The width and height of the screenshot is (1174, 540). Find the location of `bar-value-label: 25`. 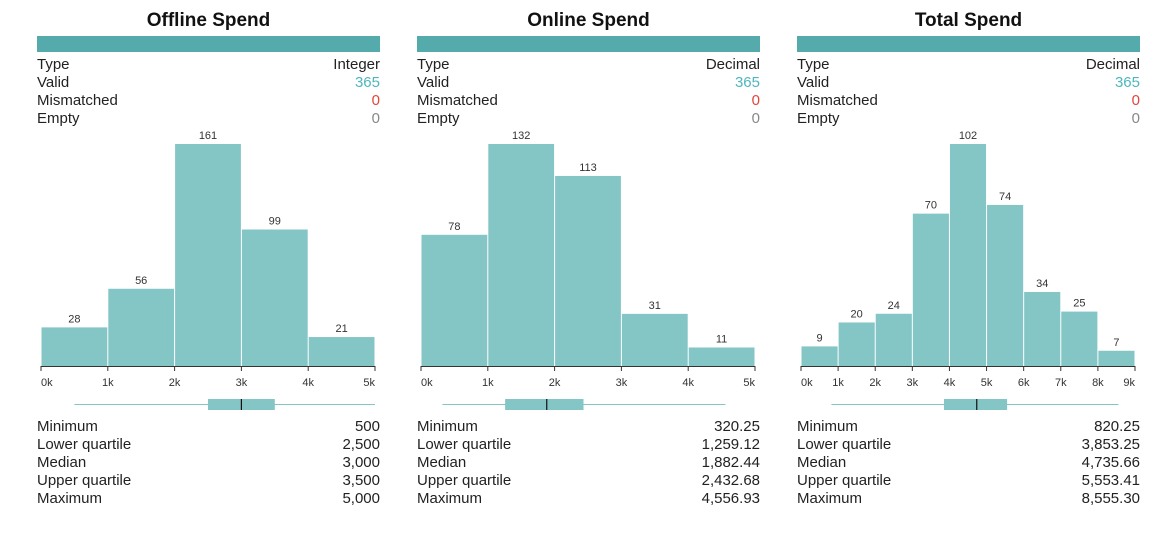

bar-value-label: 25 is located at coordinates (1079, 304).